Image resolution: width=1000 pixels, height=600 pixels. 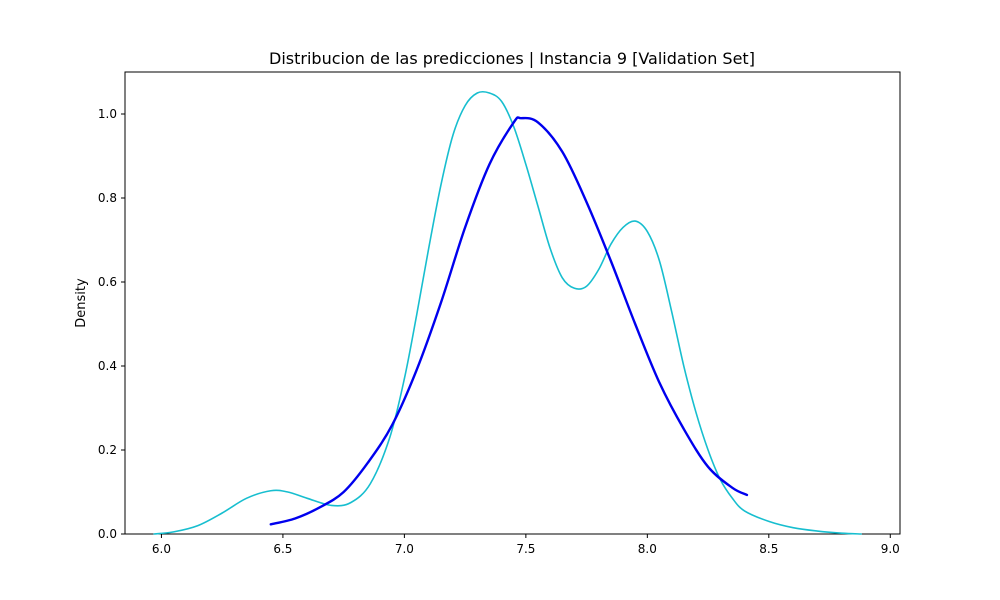 What do you see at coordinates (890, 549) in the screenshot?
I see `x-tick-label: 9.0` at bounding box center [890, 549].